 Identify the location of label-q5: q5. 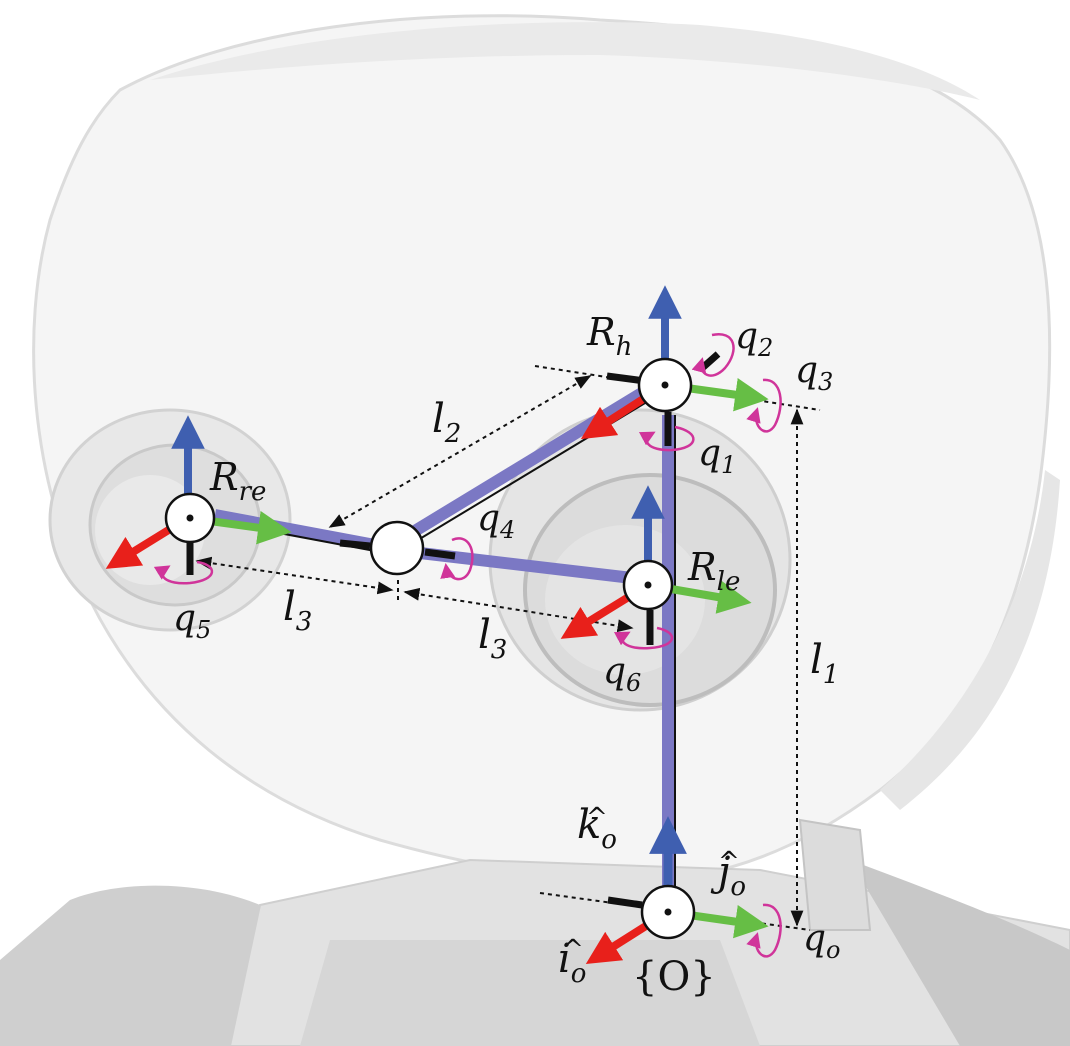
(192, 621).